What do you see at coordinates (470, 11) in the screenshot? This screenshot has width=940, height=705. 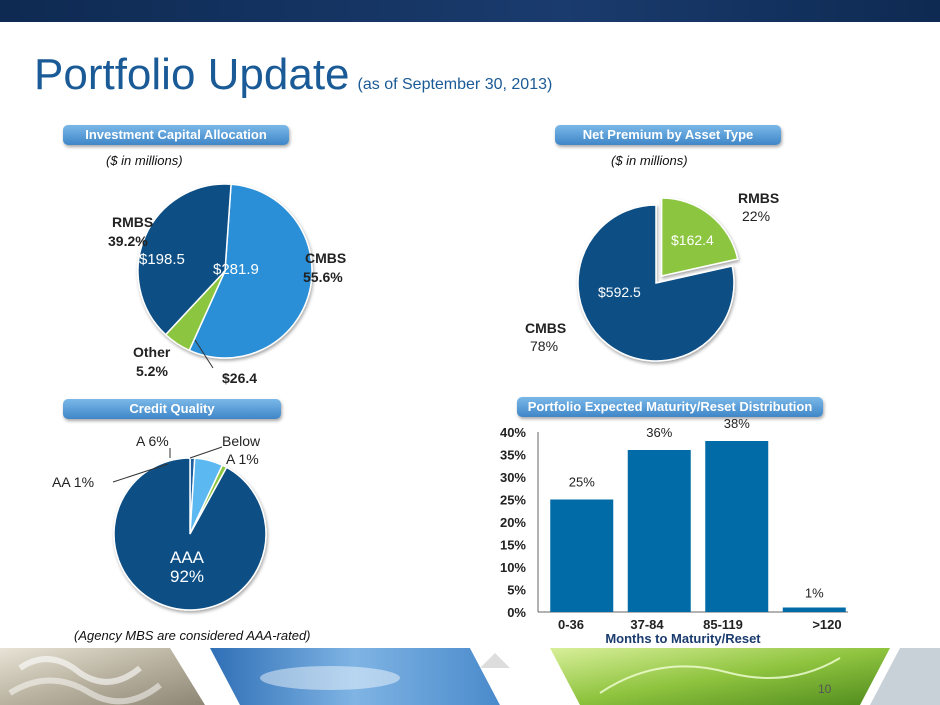 I see `top-banner` at bounding box center [470, 11].